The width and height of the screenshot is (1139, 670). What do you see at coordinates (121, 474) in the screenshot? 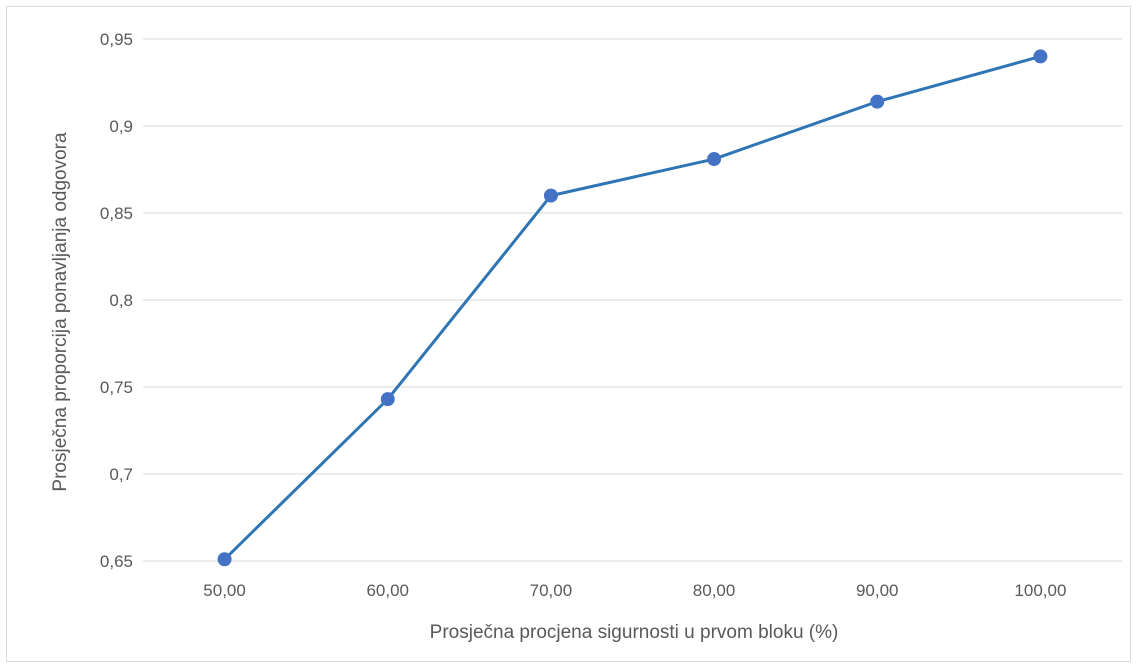
I see `y-tick-label: 0,7` at bounding box center [121, 474].